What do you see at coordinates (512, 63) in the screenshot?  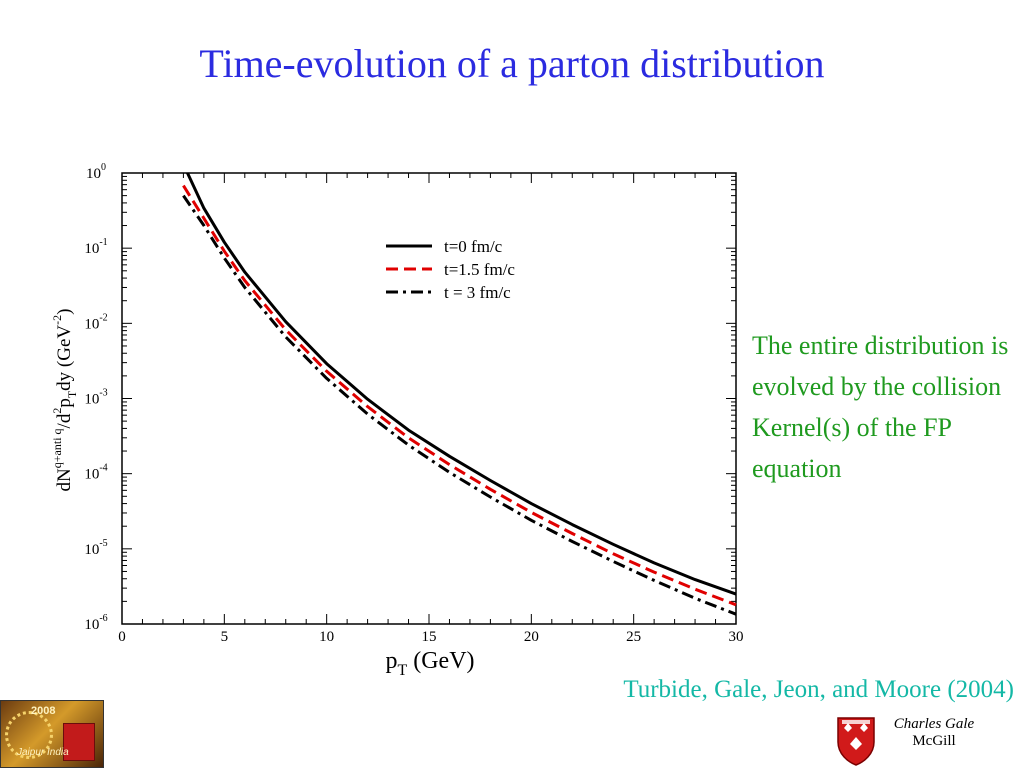 I see `slide-title: Time-evolution of a parton distribution` at bounding box center [512, 63].